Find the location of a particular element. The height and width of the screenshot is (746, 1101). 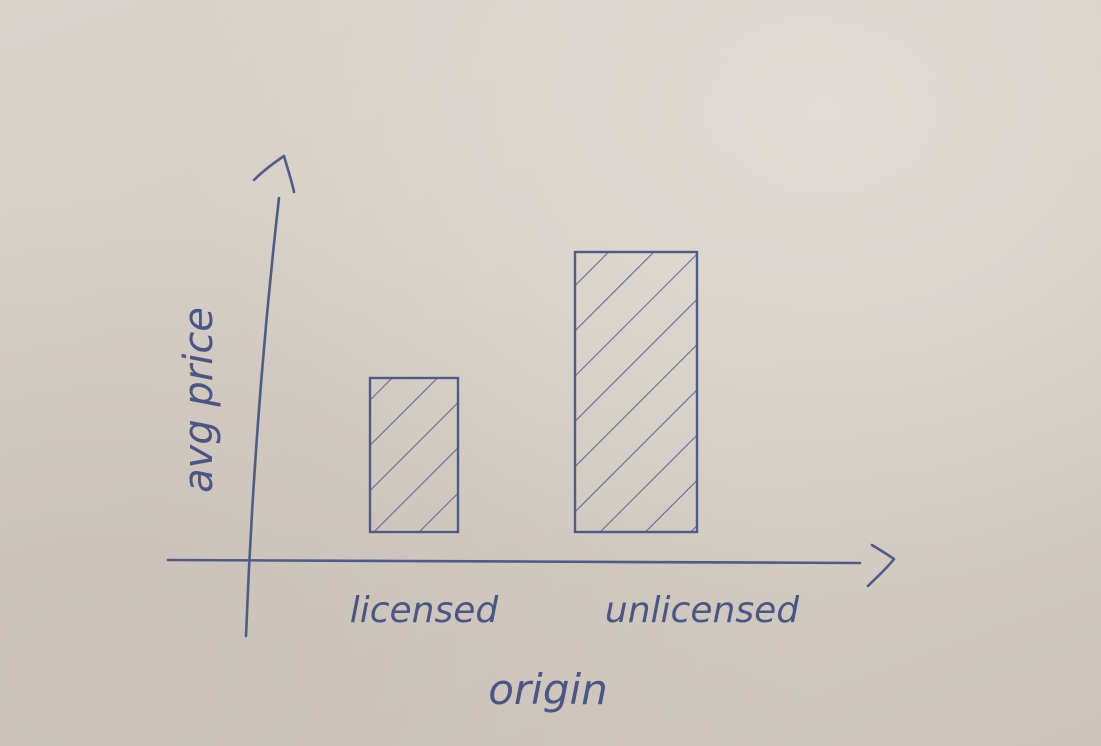

y-axis-label: avg price is located at coordinates (199, 400).